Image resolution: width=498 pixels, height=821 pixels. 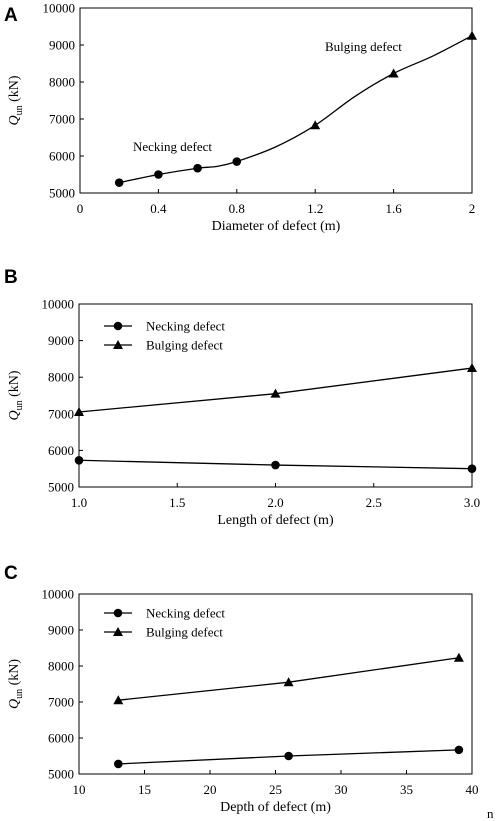 I want to click on x-axis-label: Diameter of defect (m), so click(x=276, y=226).